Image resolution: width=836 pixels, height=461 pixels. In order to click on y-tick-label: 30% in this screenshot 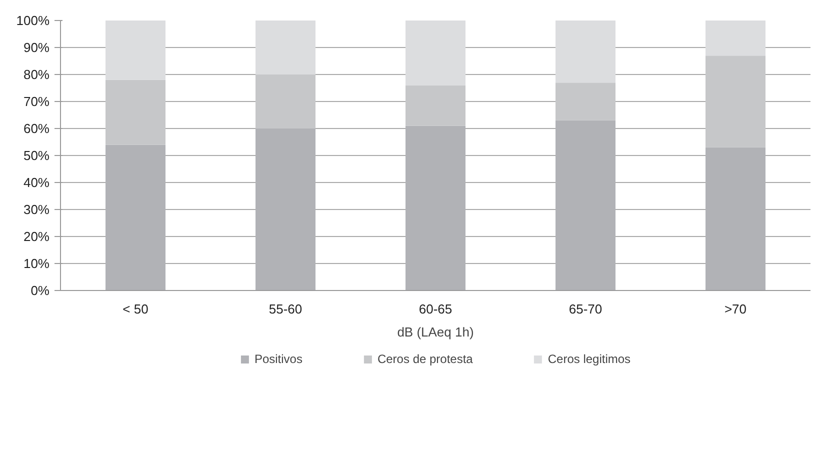, I will do `click(36, 209)`.